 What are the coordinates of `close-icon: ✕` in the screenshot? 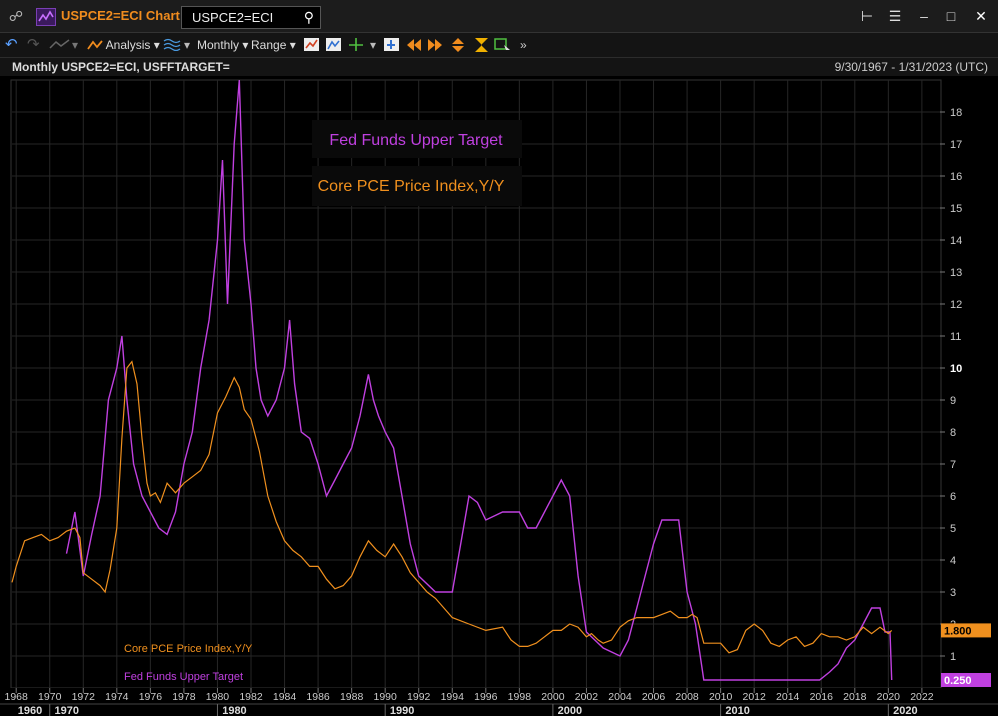 It's located at (981, 16).